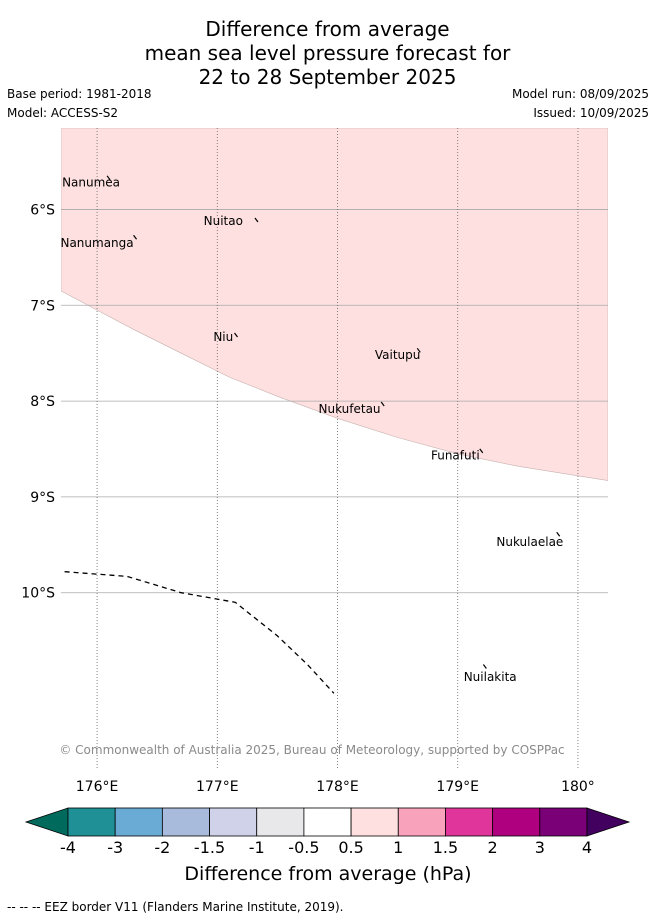 The height and width of the screenshot is (919, 655). I want to click on colorbar-tick-labels: -4 -3 -2 -1.5 -1 -0.5 0.5 1 1.5 2 3 4, so click(326, 847).